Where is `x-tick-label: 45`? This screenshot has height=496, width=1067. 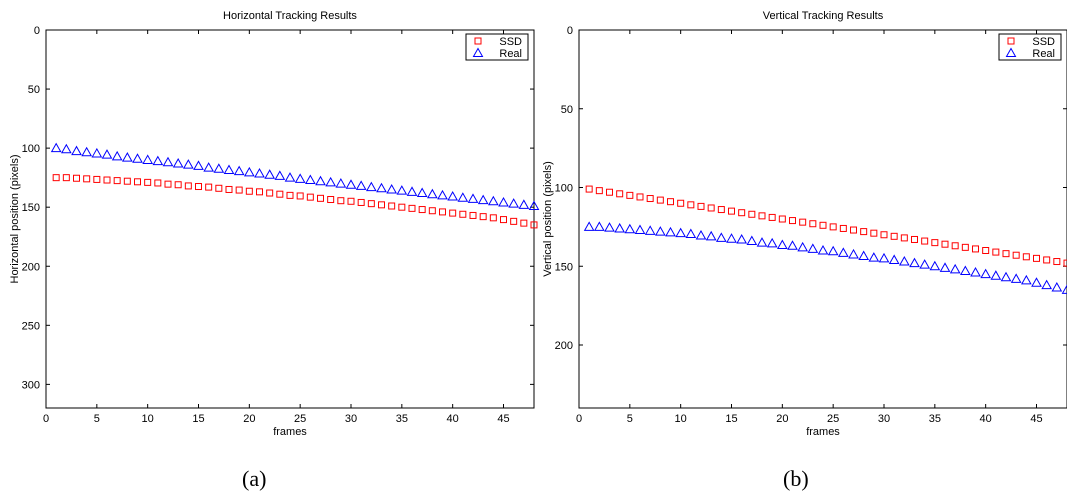
x-tick-label: 45 is located at coordinates (1036, 419).